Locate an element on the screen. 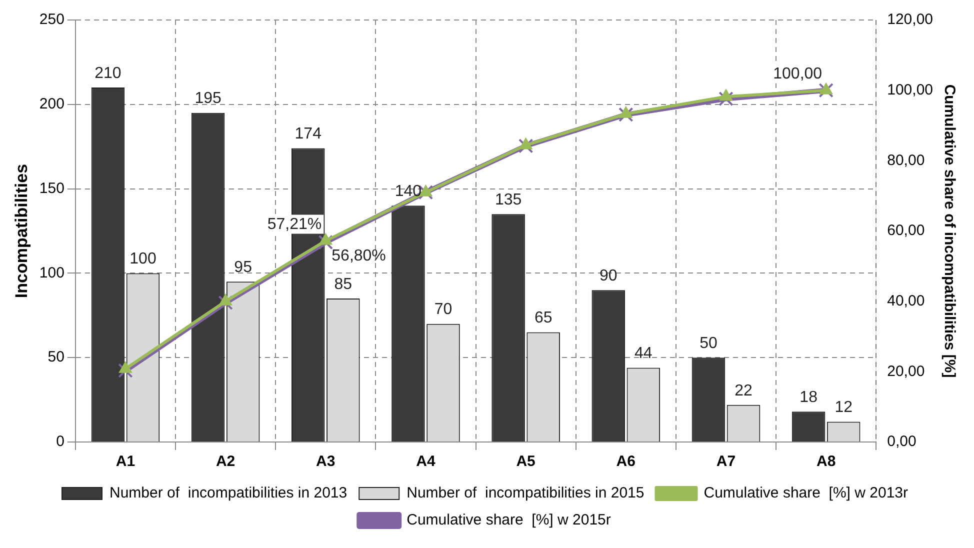 The height and width of the screenshot is (548, 974). data-label: 57,21% is located at coordinates (294, 225).